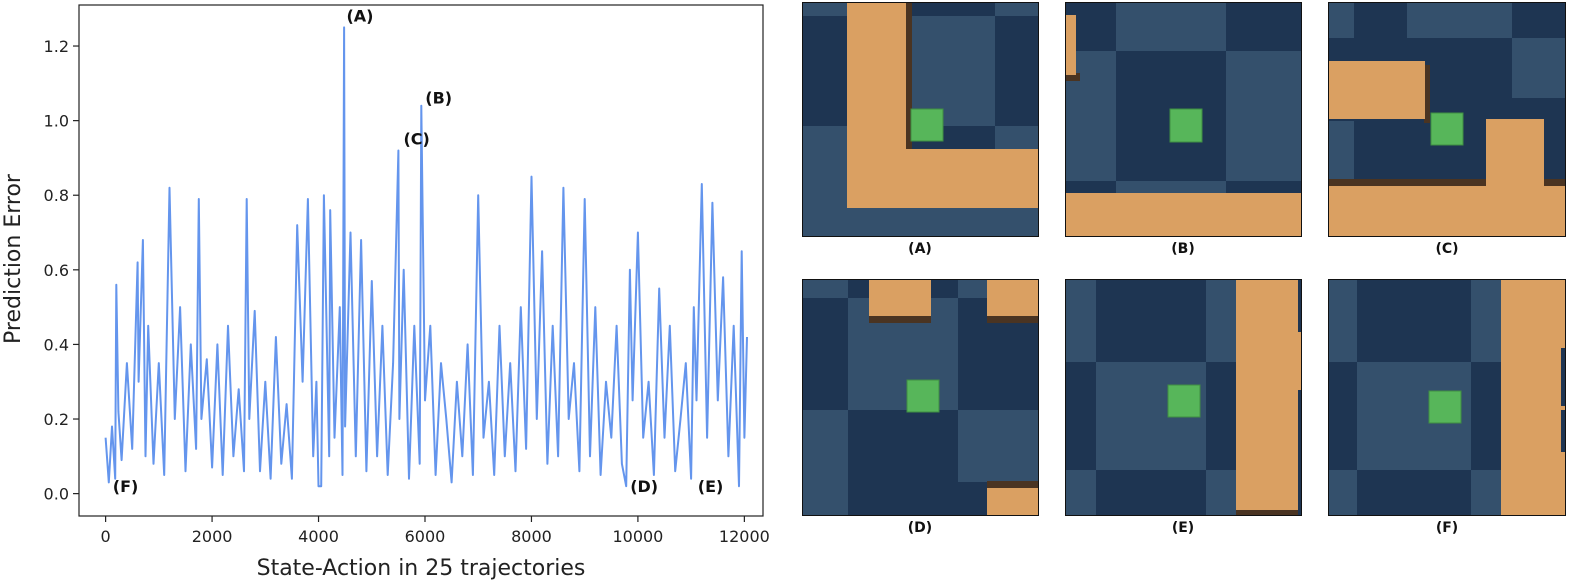 This screenshot has width=1578, height=586. What do you see at coordinates (438, 97) in the screenshot?
I see `annotation-label: (B)` at bounding box center [438, 97].